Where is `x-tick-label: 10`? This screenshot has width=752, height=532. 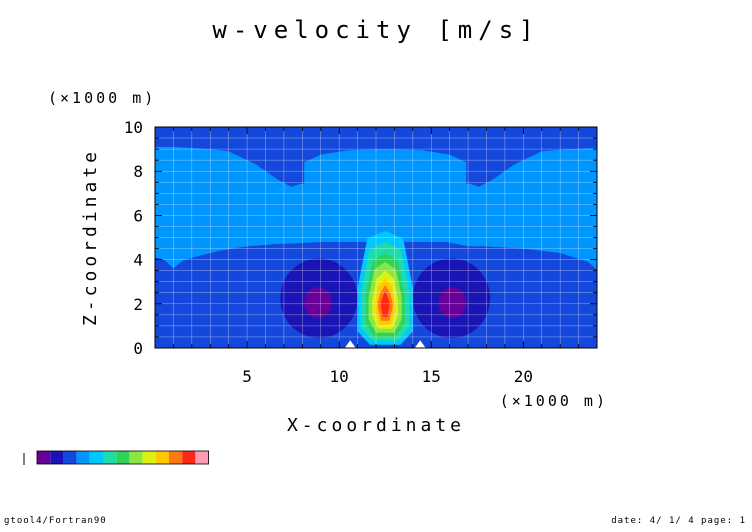
x-tick-label: 10 is located at coordinates (339, 376).